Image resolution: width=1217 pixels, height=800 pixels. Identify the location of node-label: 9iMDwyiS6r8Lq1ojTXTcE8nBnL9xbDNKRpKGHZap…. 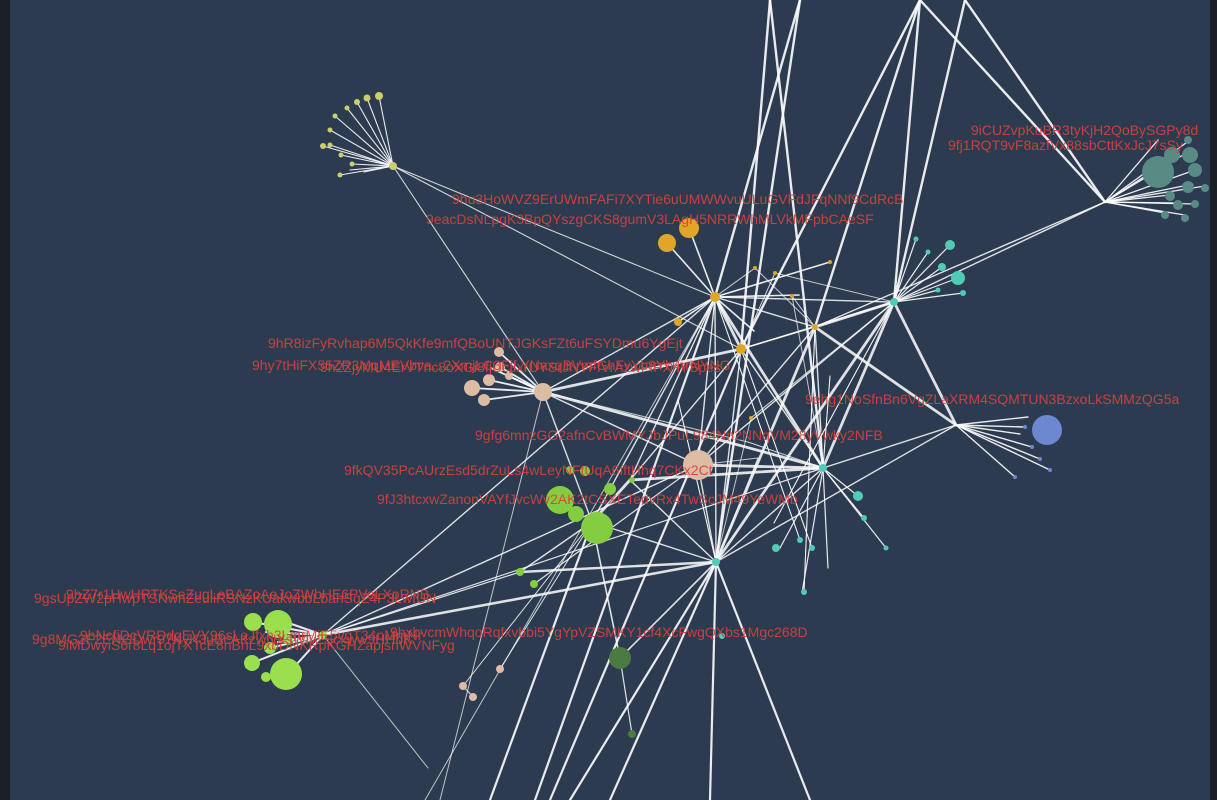
(256, 645).